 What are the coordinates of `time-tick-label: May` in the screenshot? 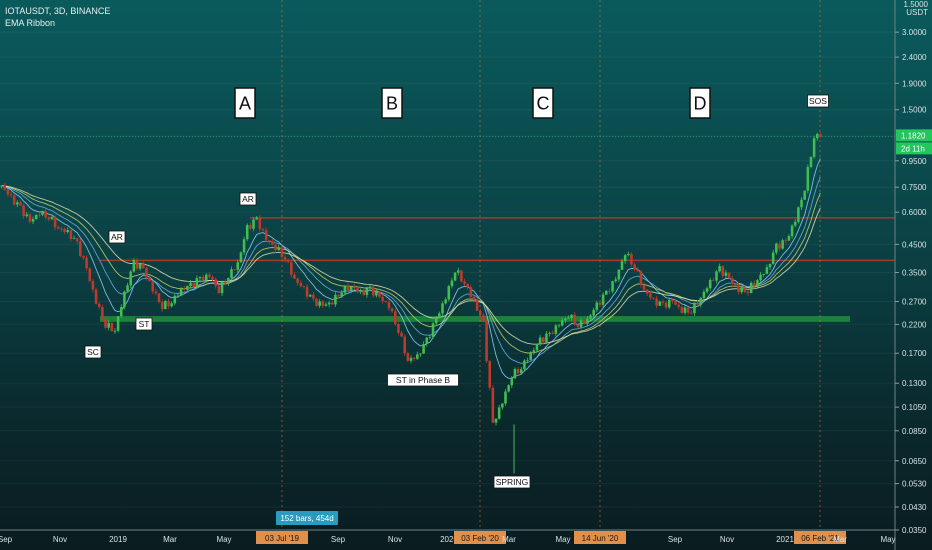 It's located at (562, 539).